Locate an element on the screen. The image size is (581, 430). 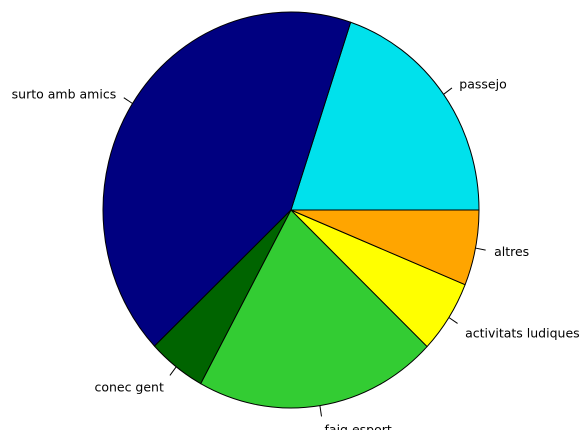
pie-tick-passejo is located at coordinates (448, 91).